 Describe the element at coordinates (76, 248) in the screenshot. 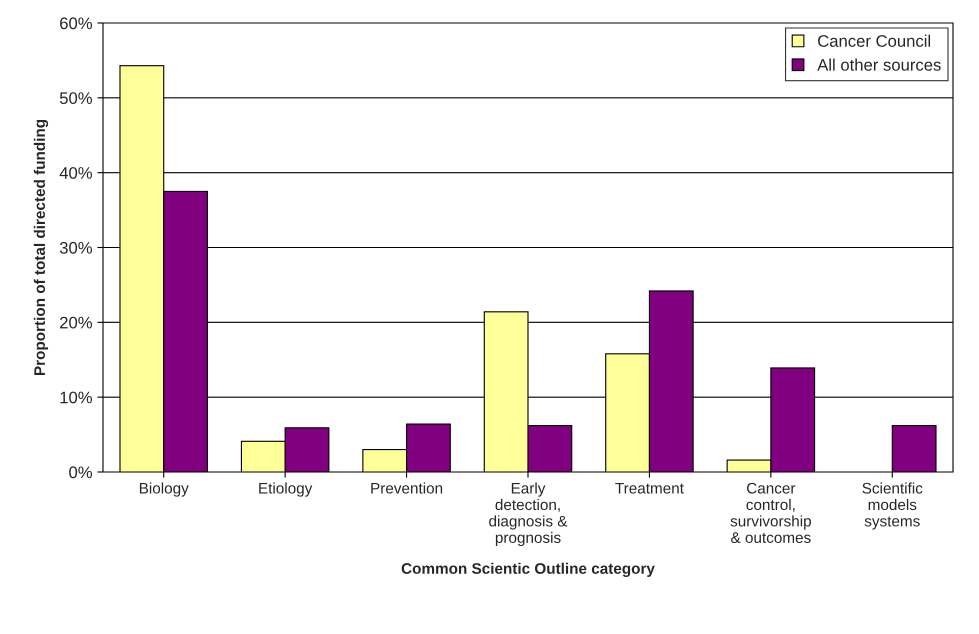

I see `y-tick-label: 30%` at that location.